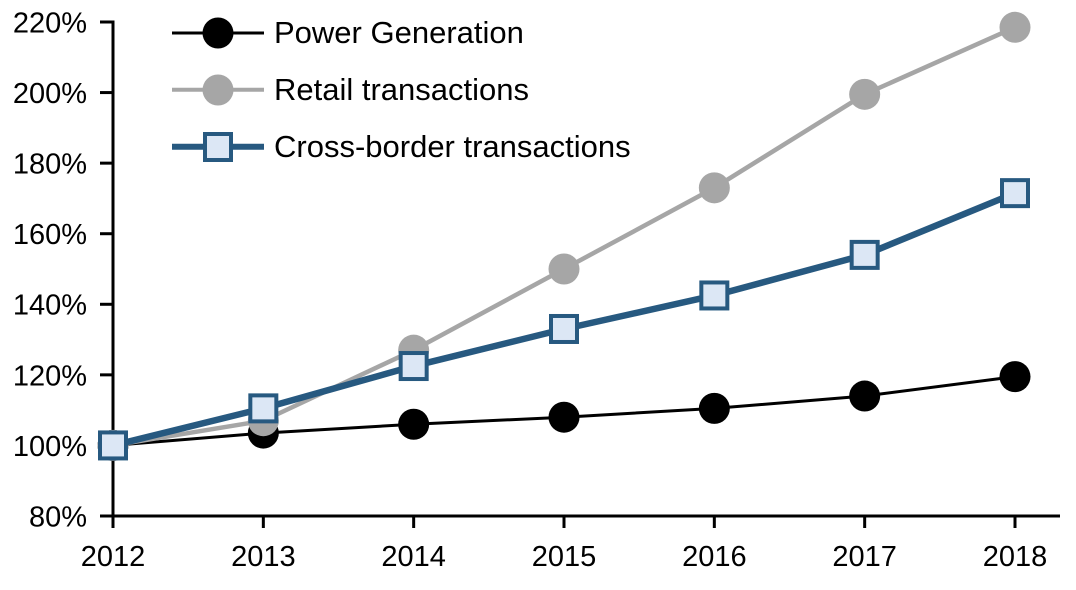 This screenshot has height=590, width=1076. Describe the element at coordinates (218, 90) in the screenshot. I see `legend-marker-retail-transactions-icon` at that location.